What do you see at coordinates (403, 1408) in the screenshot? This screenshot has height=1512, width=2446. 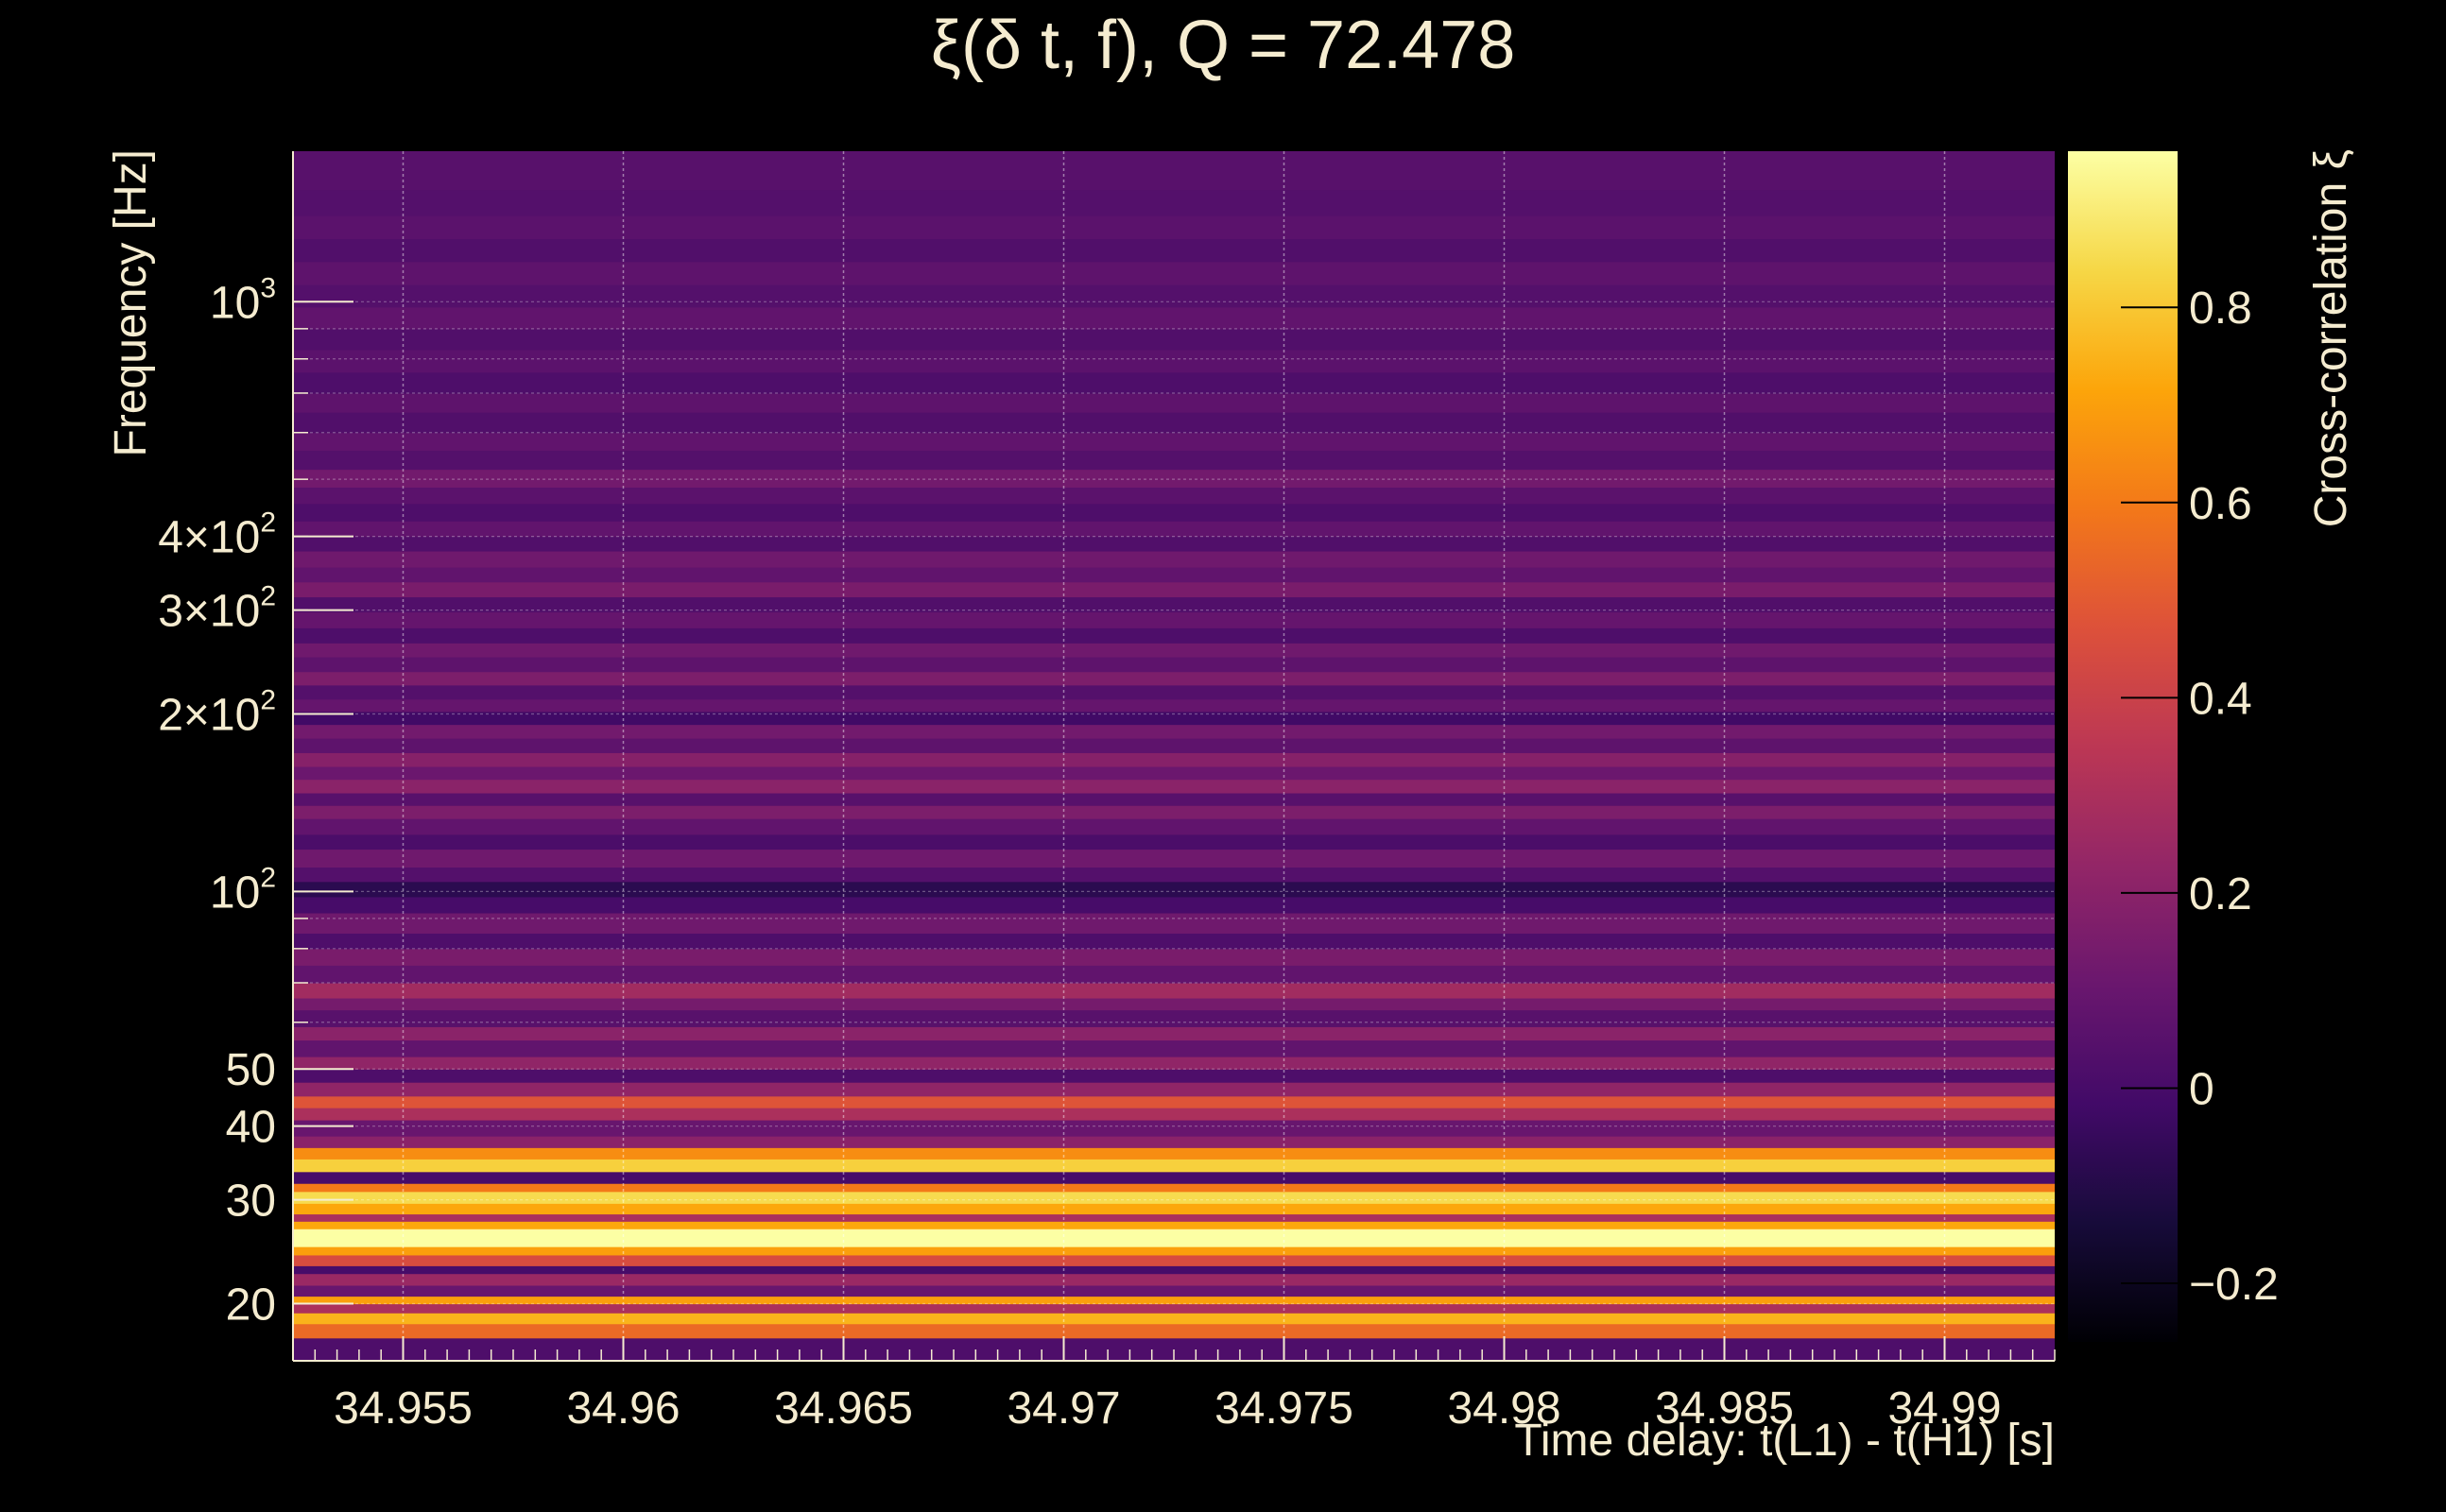 I see `x-tick-label: 34.955` at bounding box center [403, 1408].